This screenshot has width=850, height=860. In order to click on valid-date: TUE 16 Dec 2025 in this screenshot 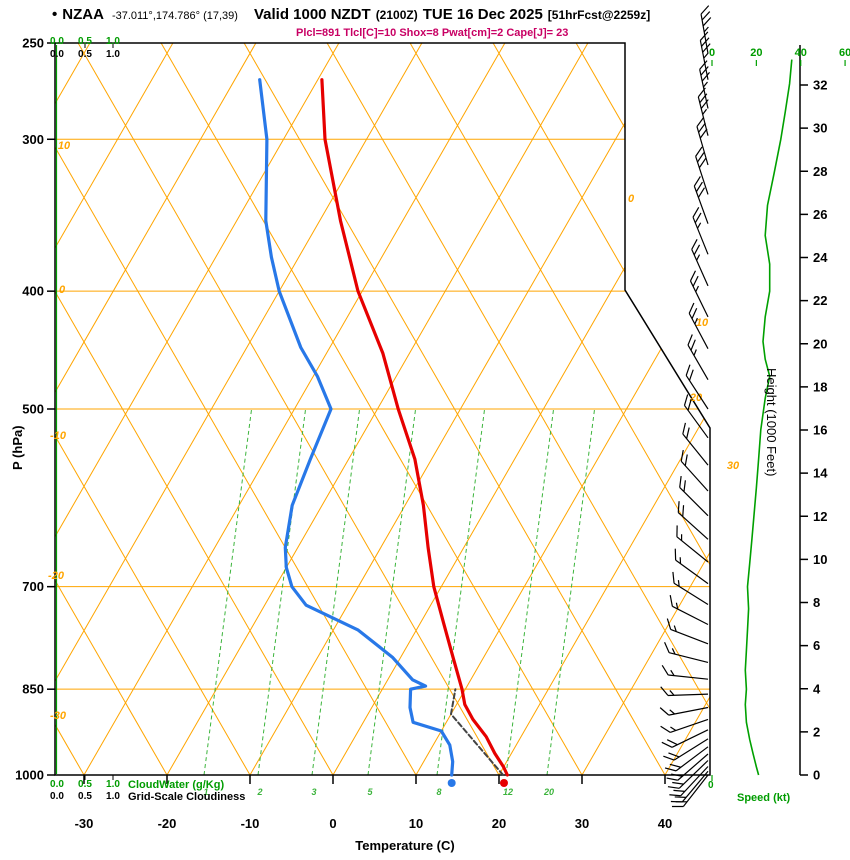, I will do `click(482, 14)`.